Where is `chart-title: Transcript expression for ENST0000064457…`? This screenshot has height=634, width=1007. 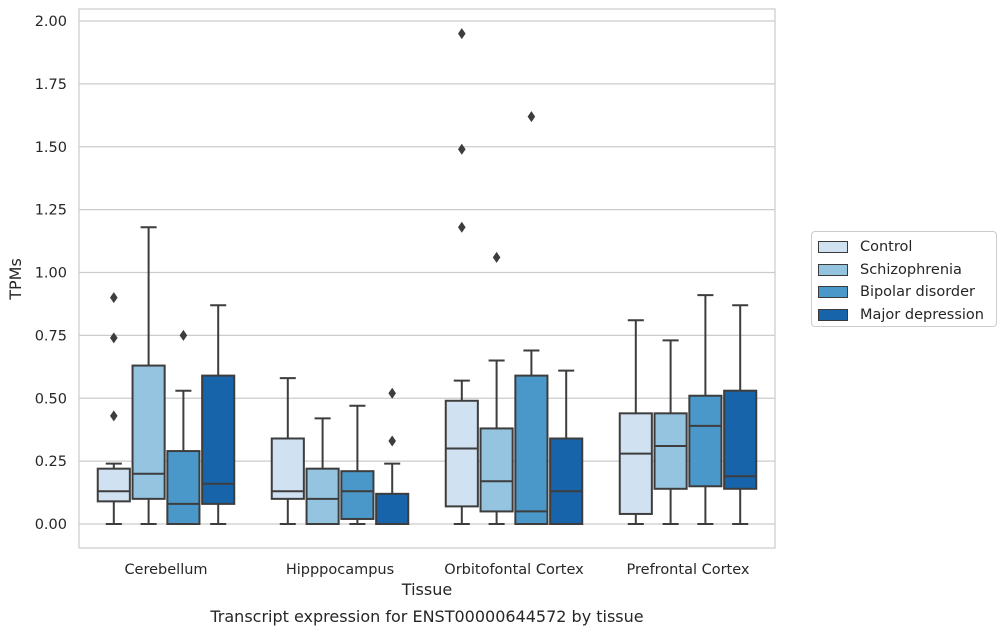
chart-title: Transcript expression for ENST0000064457… is located at coordinates (426, 616).